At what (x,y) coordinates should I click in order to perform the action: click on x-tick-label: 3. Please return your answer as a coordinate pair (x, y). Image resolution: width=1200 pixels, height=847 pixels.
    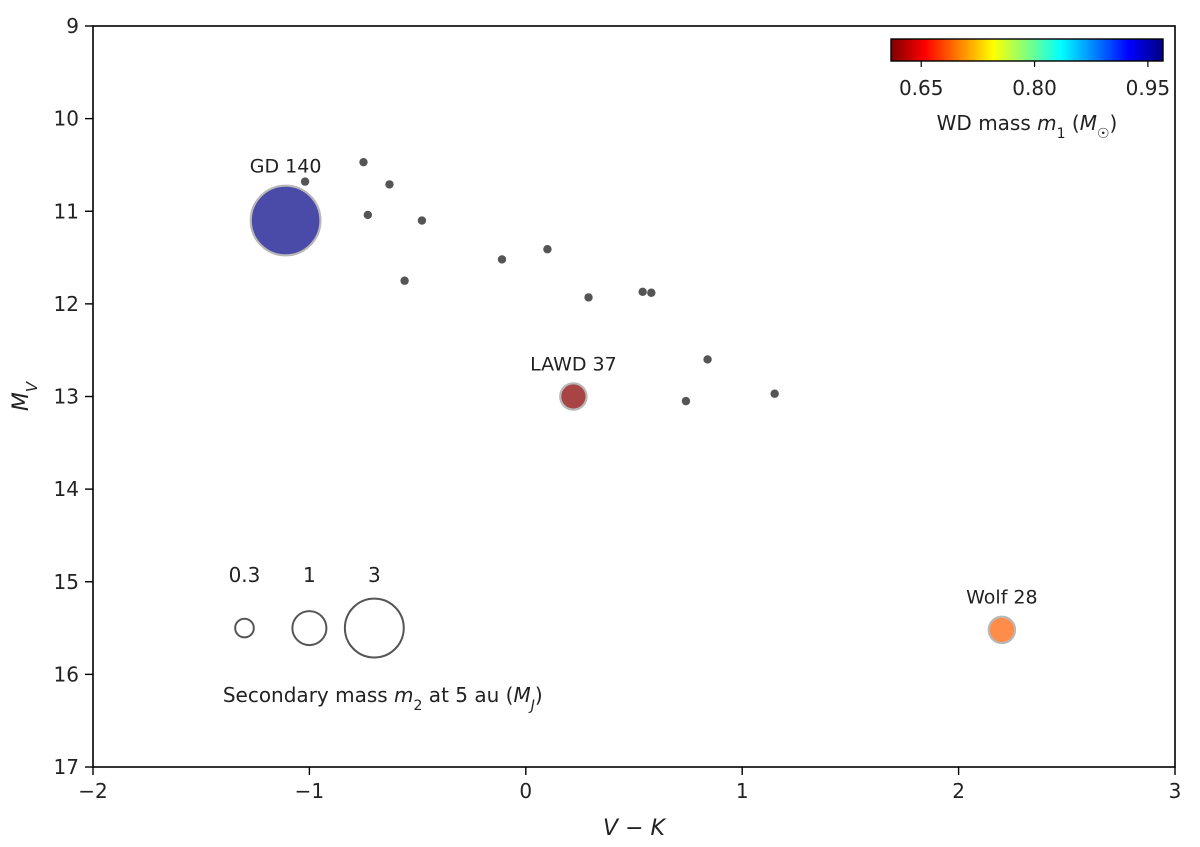
    Looking at the image, I should click on (1175, 791).